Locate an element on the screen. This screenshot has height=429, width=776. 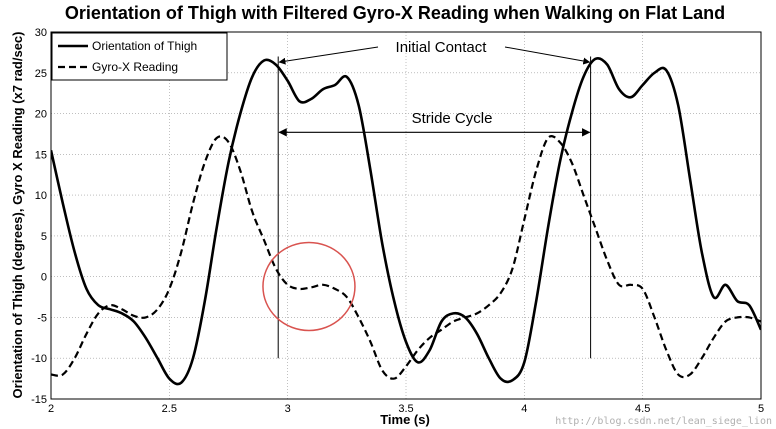
x-tick-label: 5 is located at coordinates (761, 409).